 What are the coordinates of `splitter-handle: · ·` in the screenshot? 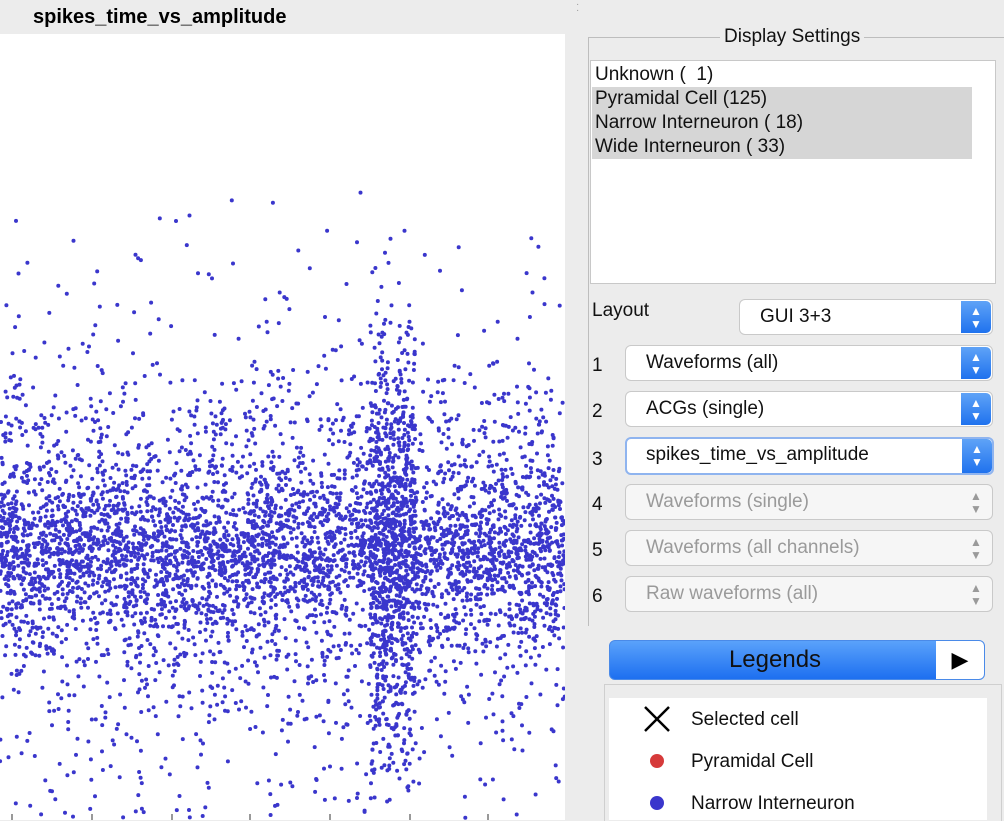 It's located at (578, 8).